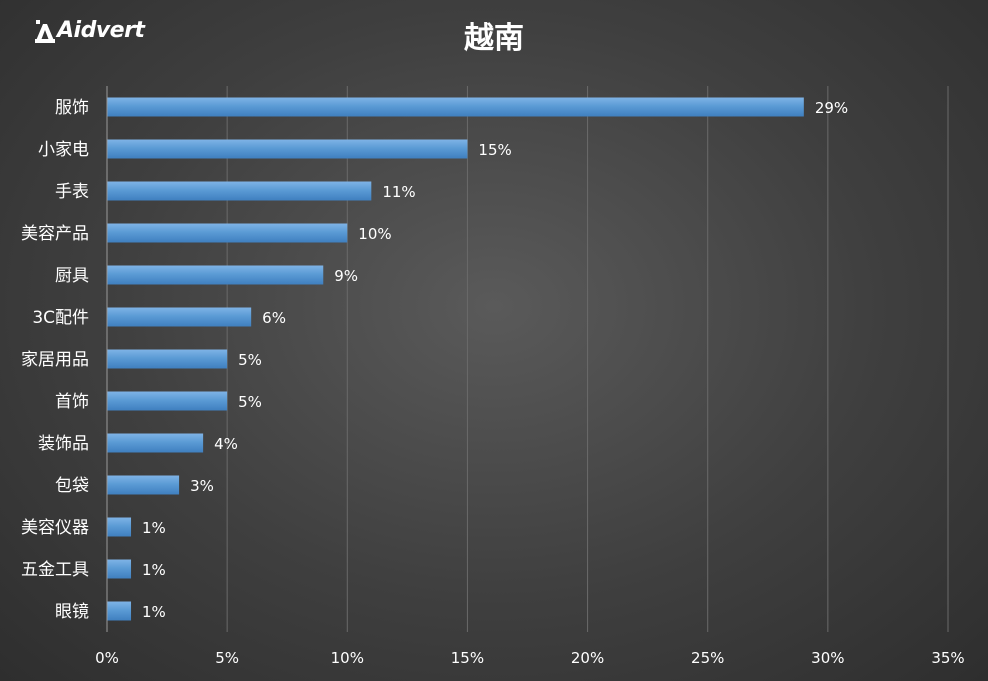  Describe the element at coordinates (374, 234) in the screenshot. I see `value-label: 10%` at that location.